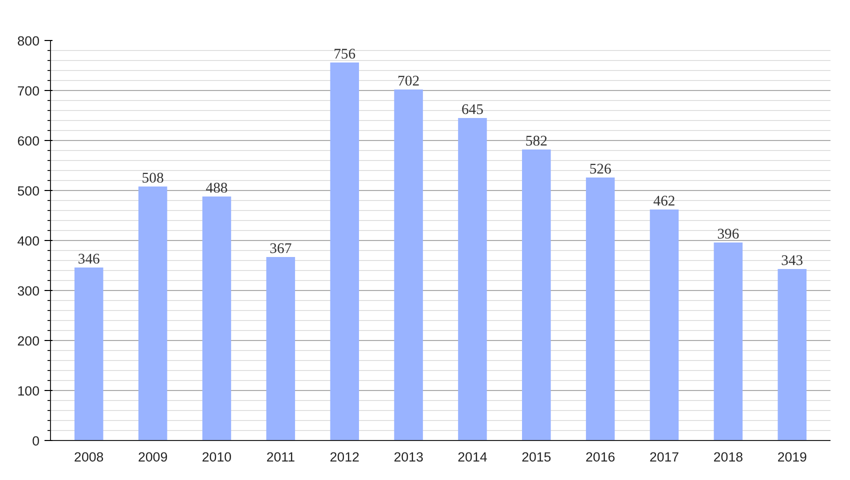 The width and height of the screenshot is (850, 480). Describe the element at coordinates (345, 457) in the screenshot. I see `x-tick-label: 2012` at that location.